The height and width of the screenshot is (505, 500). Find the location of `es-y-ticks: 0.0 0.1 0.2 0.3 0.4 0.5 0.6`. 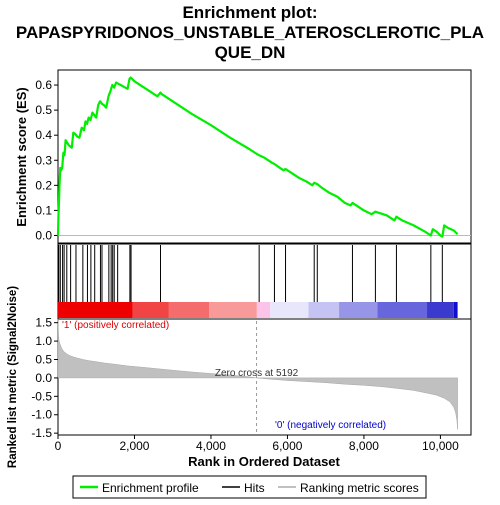

es-y-ticks: 0.0 0.1 0.2 0.3 0.4 0.5 0.6 is located at coordinates (46, 160).